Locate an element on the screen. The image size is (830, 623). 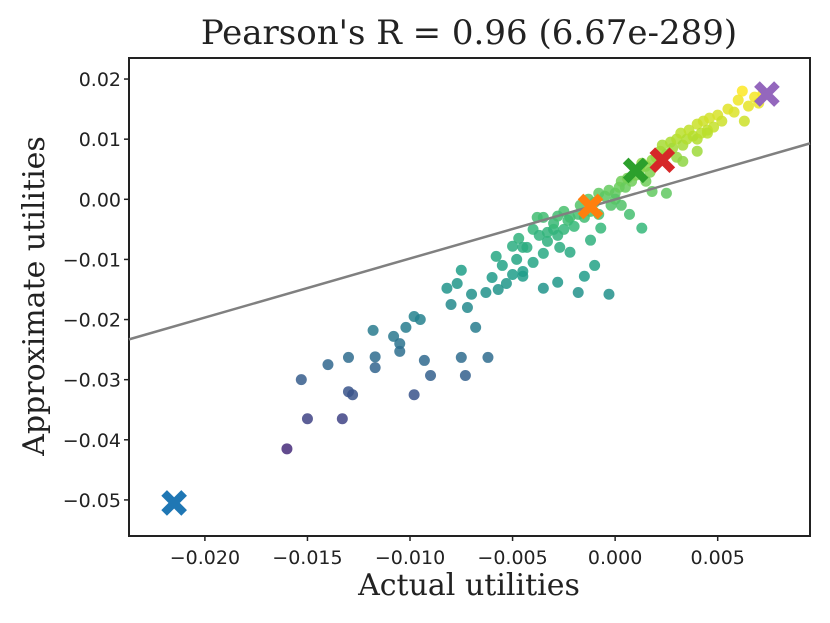
y-tick-label: 0.01 is located at coordinates (100, 140).